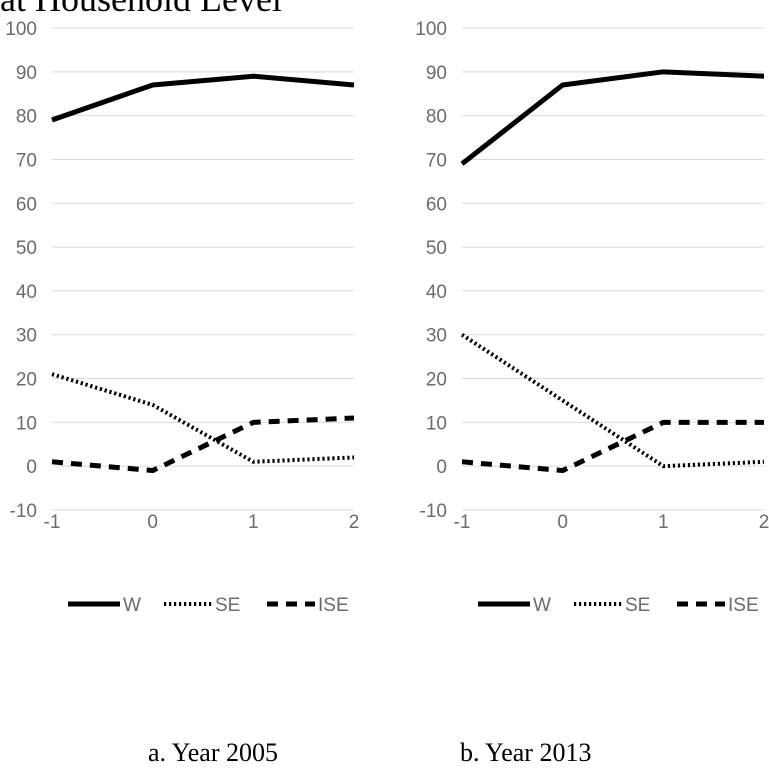 The width and height of the screenshot is (769, 772). Describe the element at coordinates (213, 752) in the screenshot. I see `chart-caption-2005: a. Year 2005` at that location.